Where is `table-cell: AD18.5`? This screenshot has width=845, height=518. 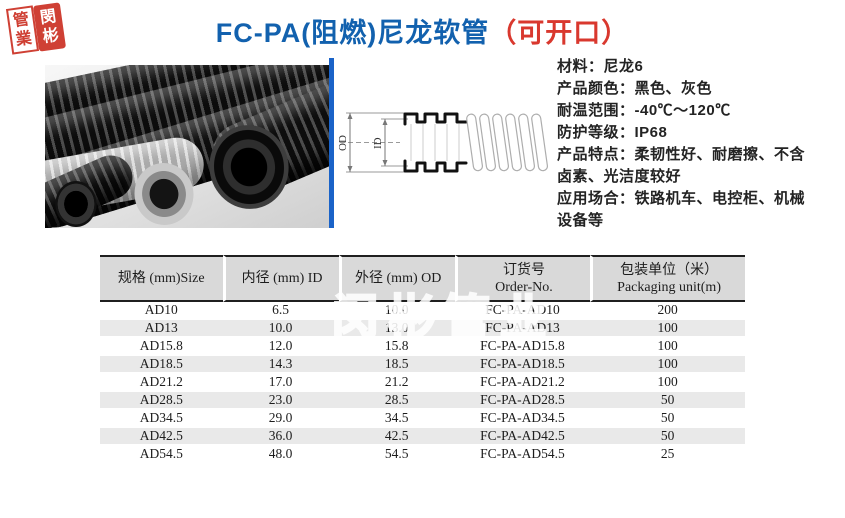 table-cell: AD18.5 is located at coordinates (161, 365).